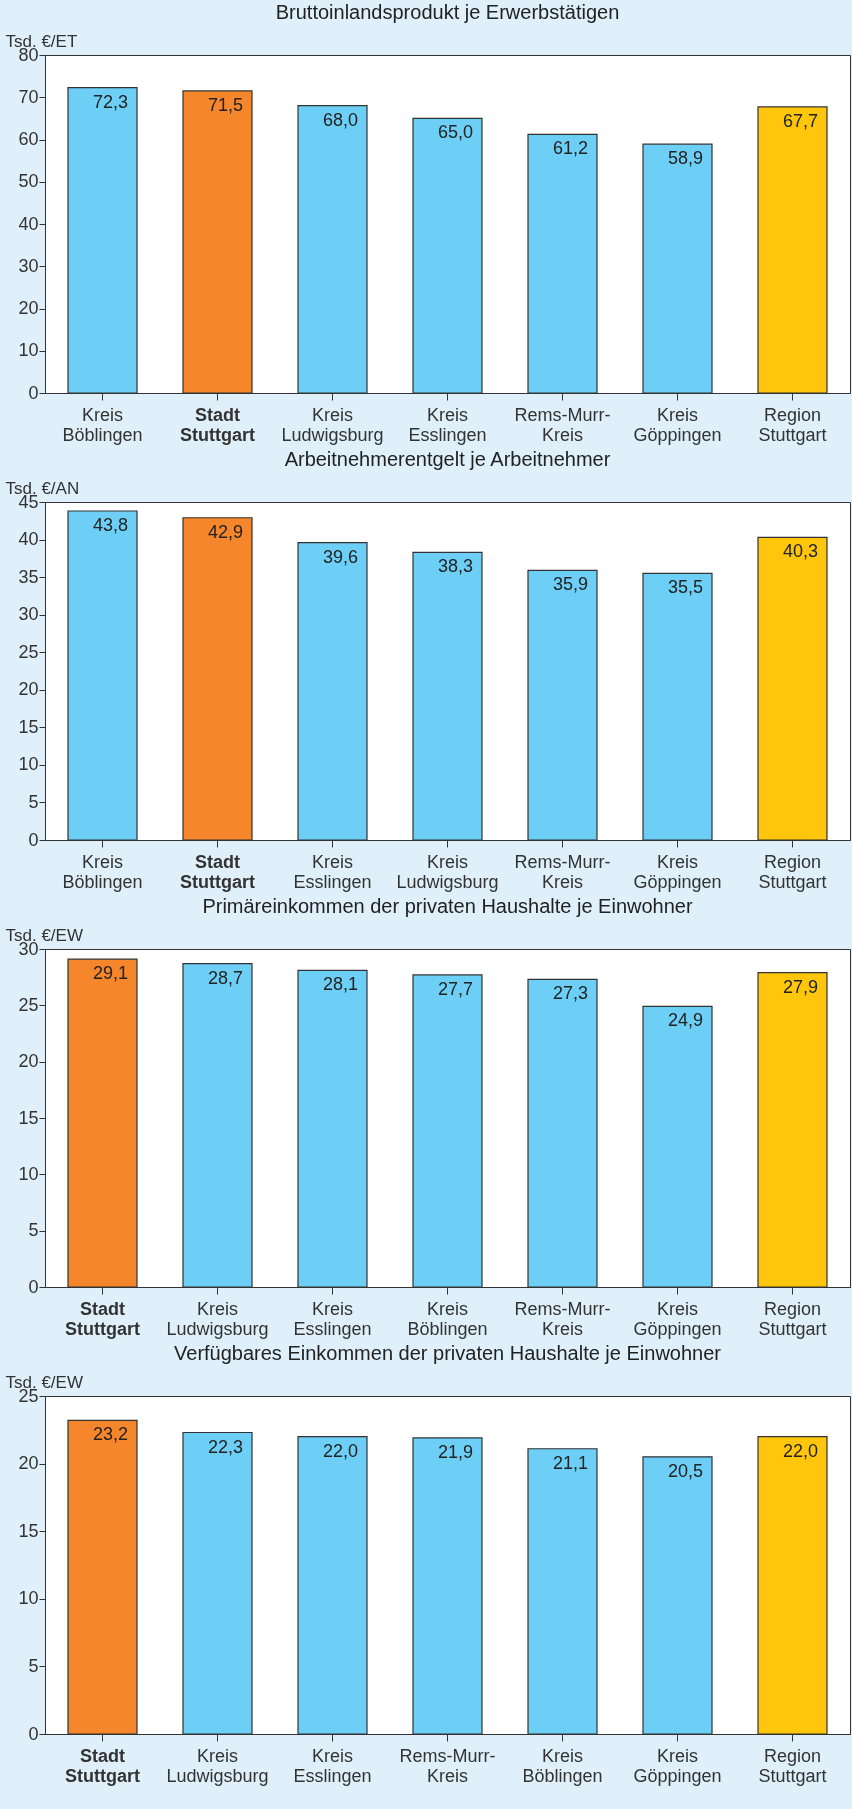  I want to click on data-label: 35,9, so click(570, 584).